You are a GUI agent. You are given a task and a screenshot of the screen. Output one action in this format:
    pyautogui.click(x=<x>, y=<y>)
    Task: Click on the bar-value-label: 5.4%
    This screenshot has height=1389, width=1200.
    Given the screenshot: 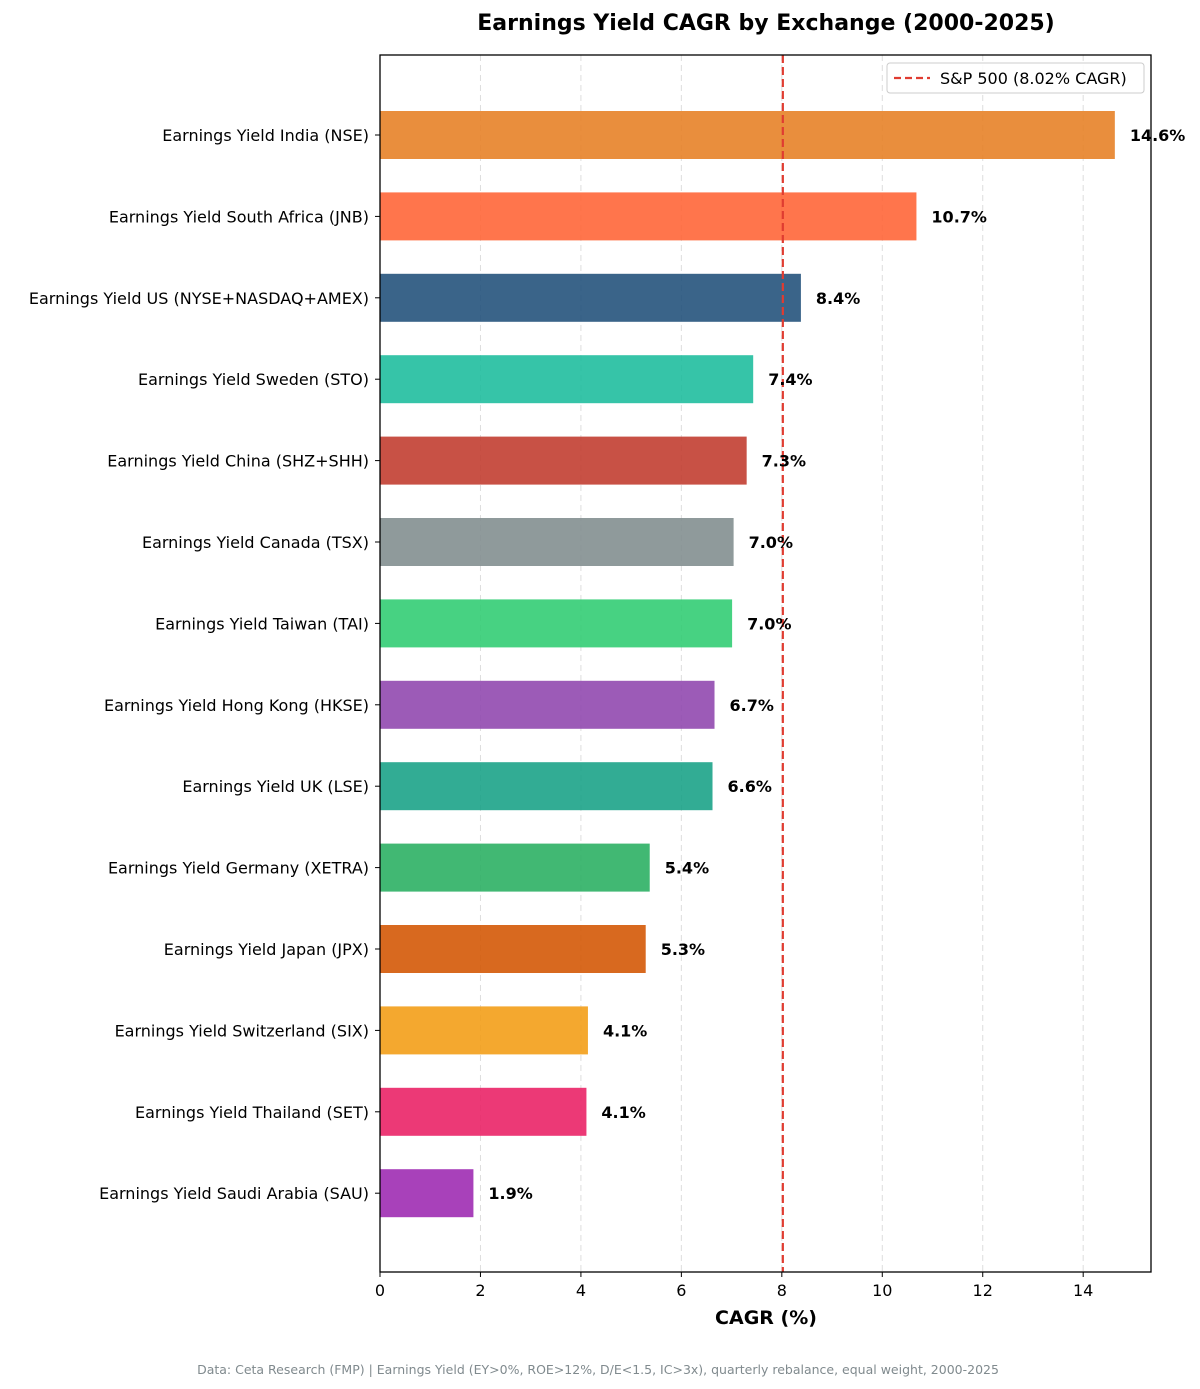 What is the action you would take?
    pyautogui.click(x=687, y=868)
    